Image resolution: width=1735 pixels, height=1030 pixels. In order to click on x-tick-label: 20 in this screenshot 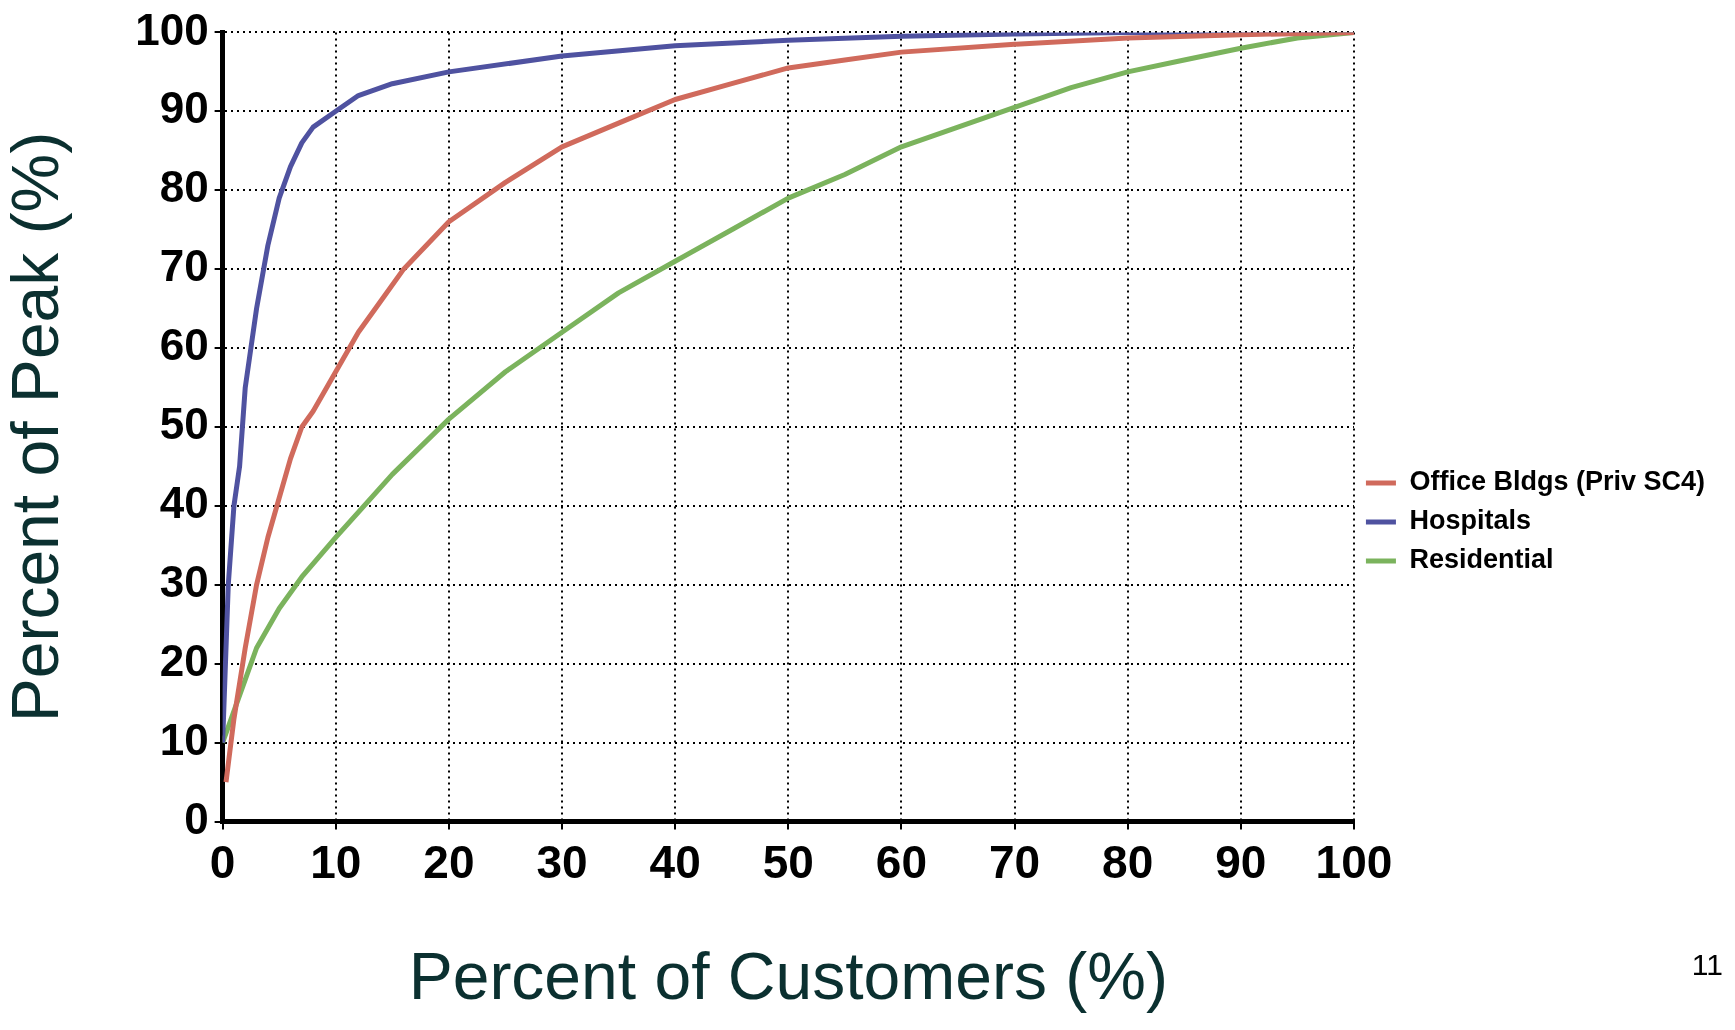, I will do `click(449, 861)`.